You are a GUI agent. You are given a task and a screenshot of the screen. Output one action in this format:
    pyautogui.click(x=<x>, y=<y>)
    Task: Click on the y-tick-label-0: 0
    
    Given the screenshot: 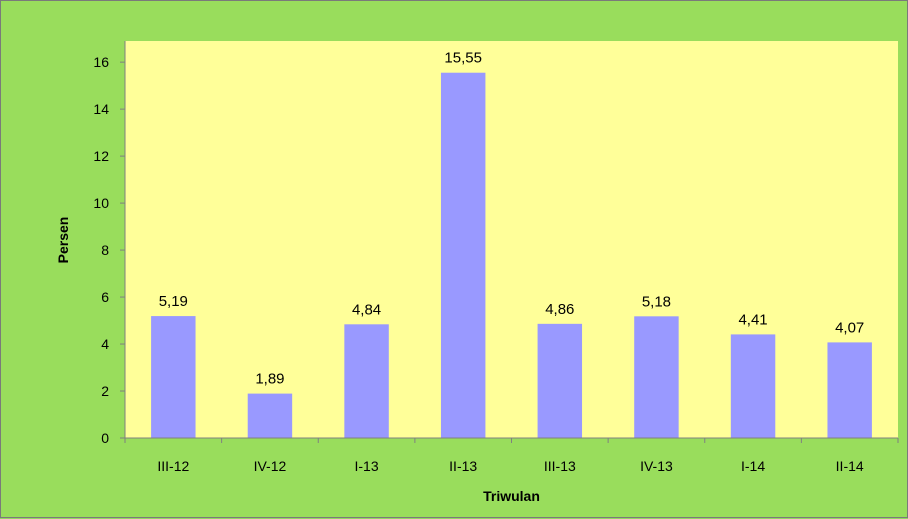 What is the action you would take?
    pyautogui.click(x=105, y=438)
    